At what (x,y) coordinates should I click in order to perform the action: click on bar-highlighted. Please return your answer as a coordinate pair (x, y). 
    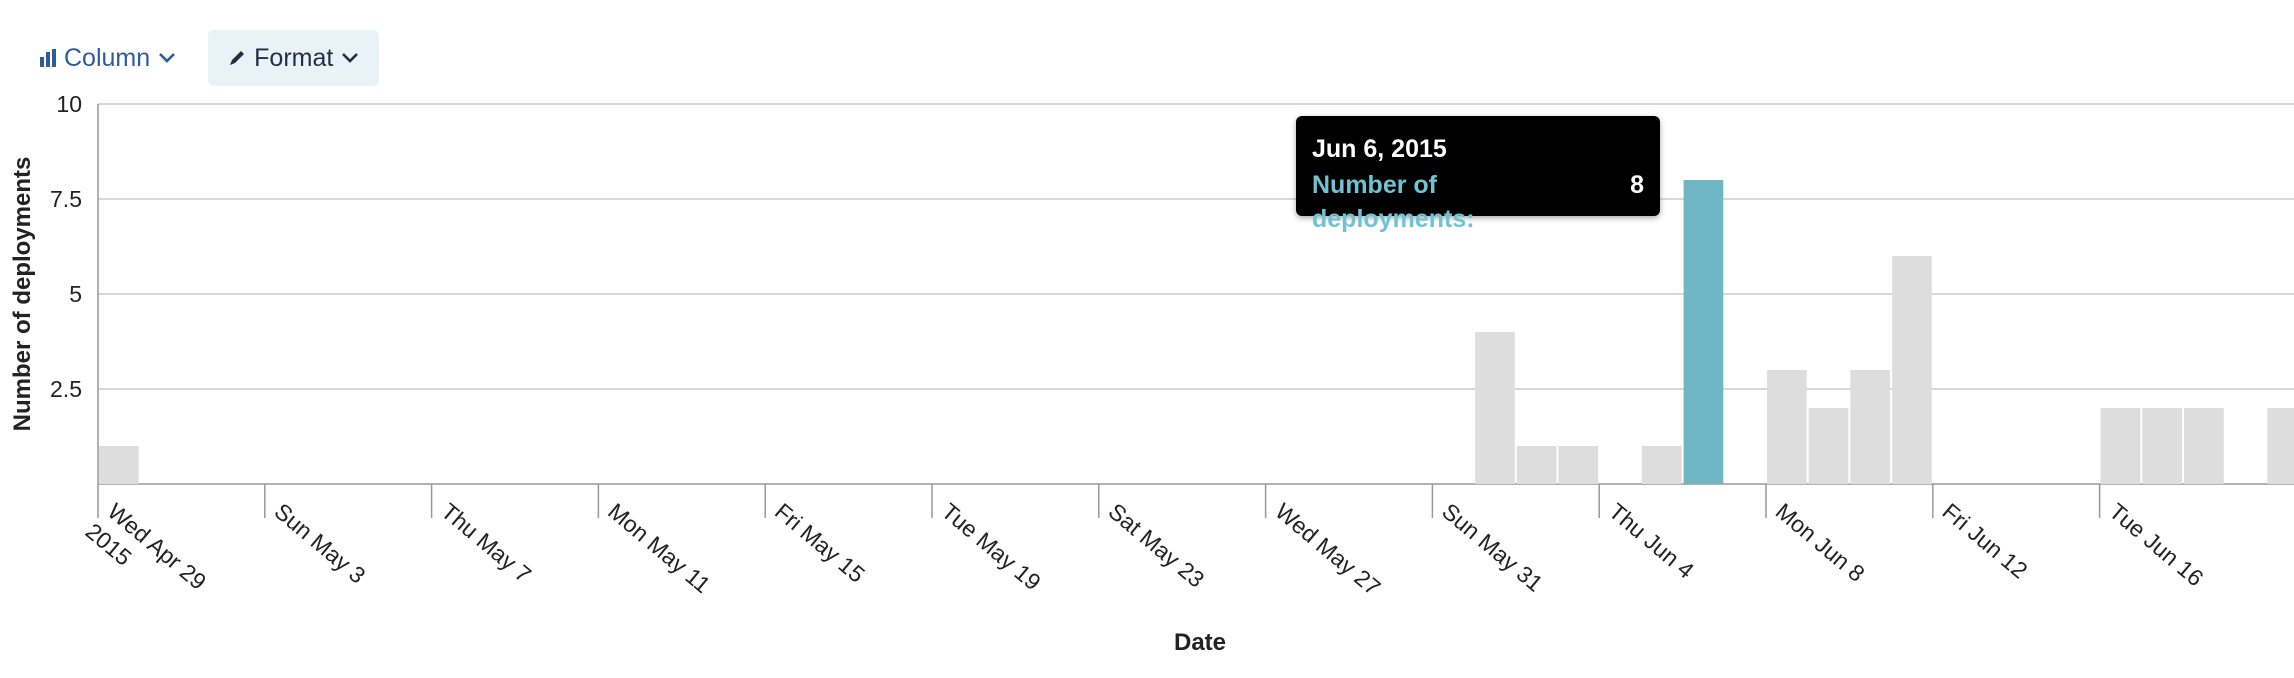
    Looking at the image, I should click on (1703, 332).